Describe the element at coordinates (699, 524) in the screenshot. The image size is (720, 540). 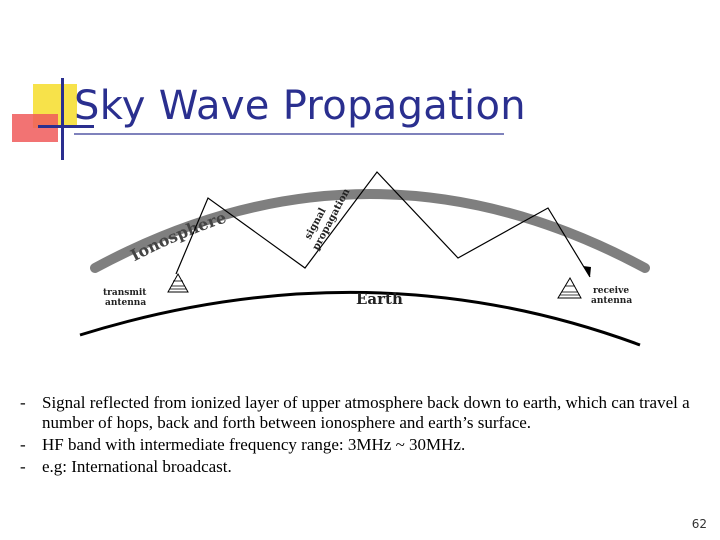
I see `page-number: 62` at that location.